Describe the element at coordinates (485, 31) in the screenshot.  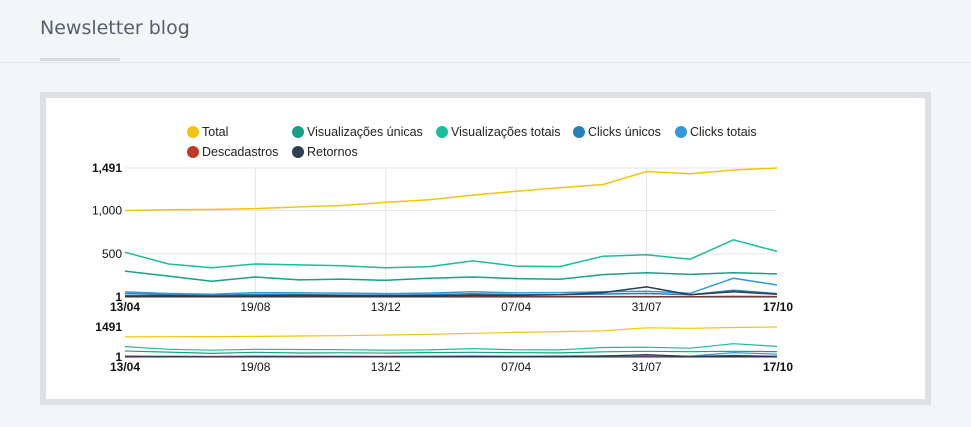
I see `page-header: Newsletter blog` at that location.